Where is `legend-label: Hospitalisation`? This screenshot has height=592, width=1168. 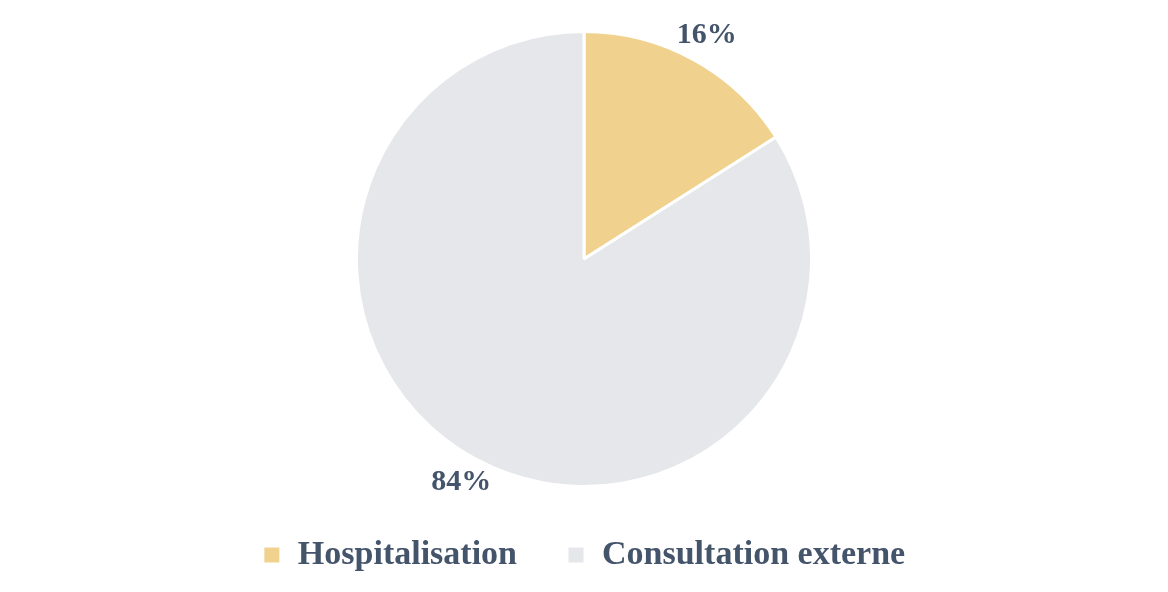 legend-label: Hospitalisation is located at coordinates (407, 552).